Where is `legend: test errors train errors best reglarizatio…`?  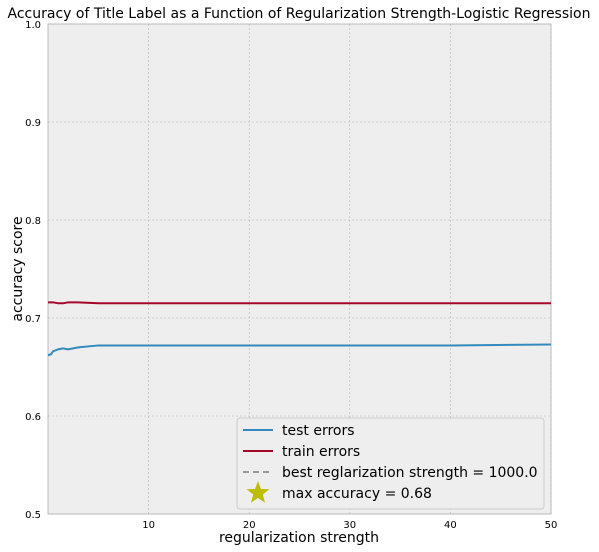 legend: test errors train errors best reglarizatio… is located at coordinates (390, 463).